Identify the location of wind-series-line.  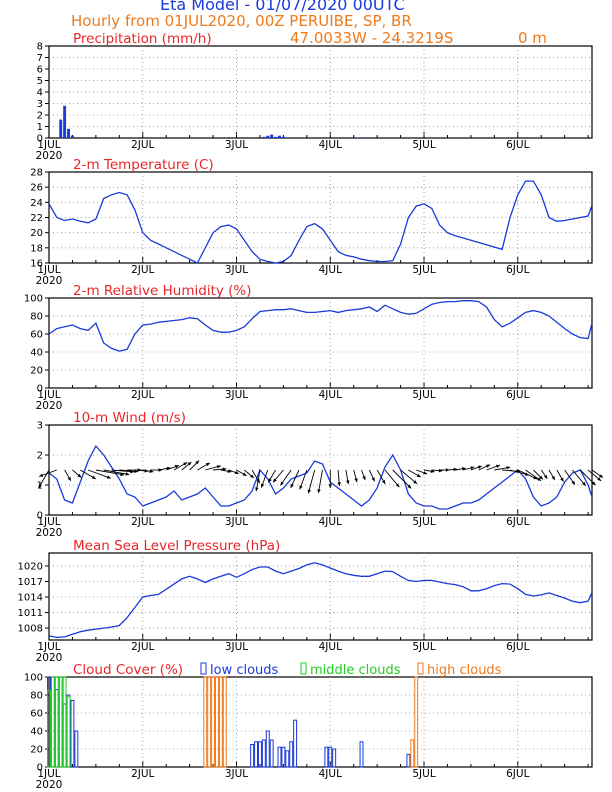
(320, 477).